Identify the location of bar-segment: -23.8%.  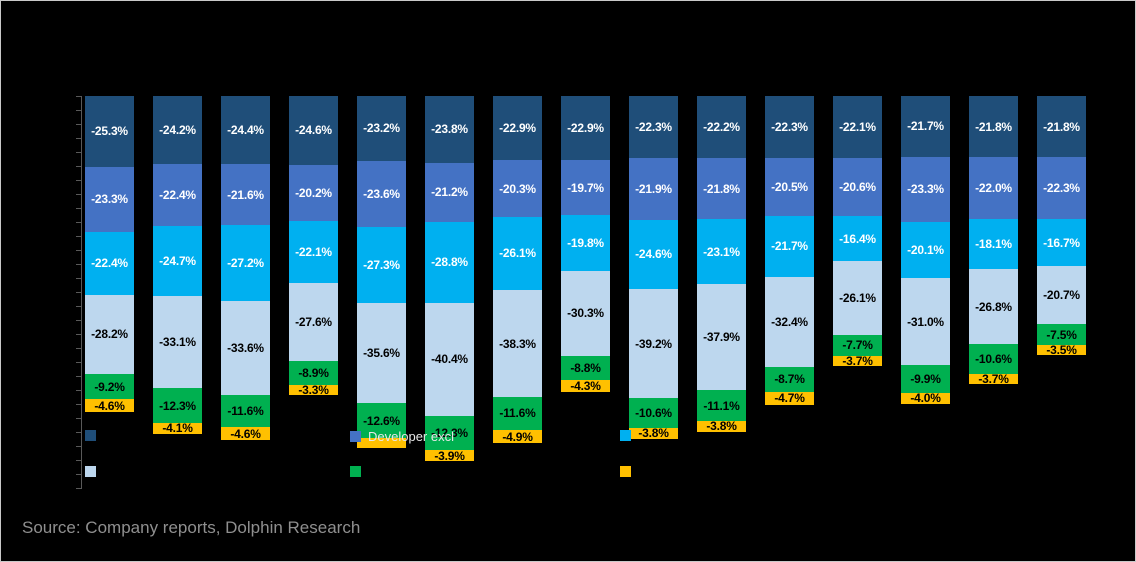
(449, 129).